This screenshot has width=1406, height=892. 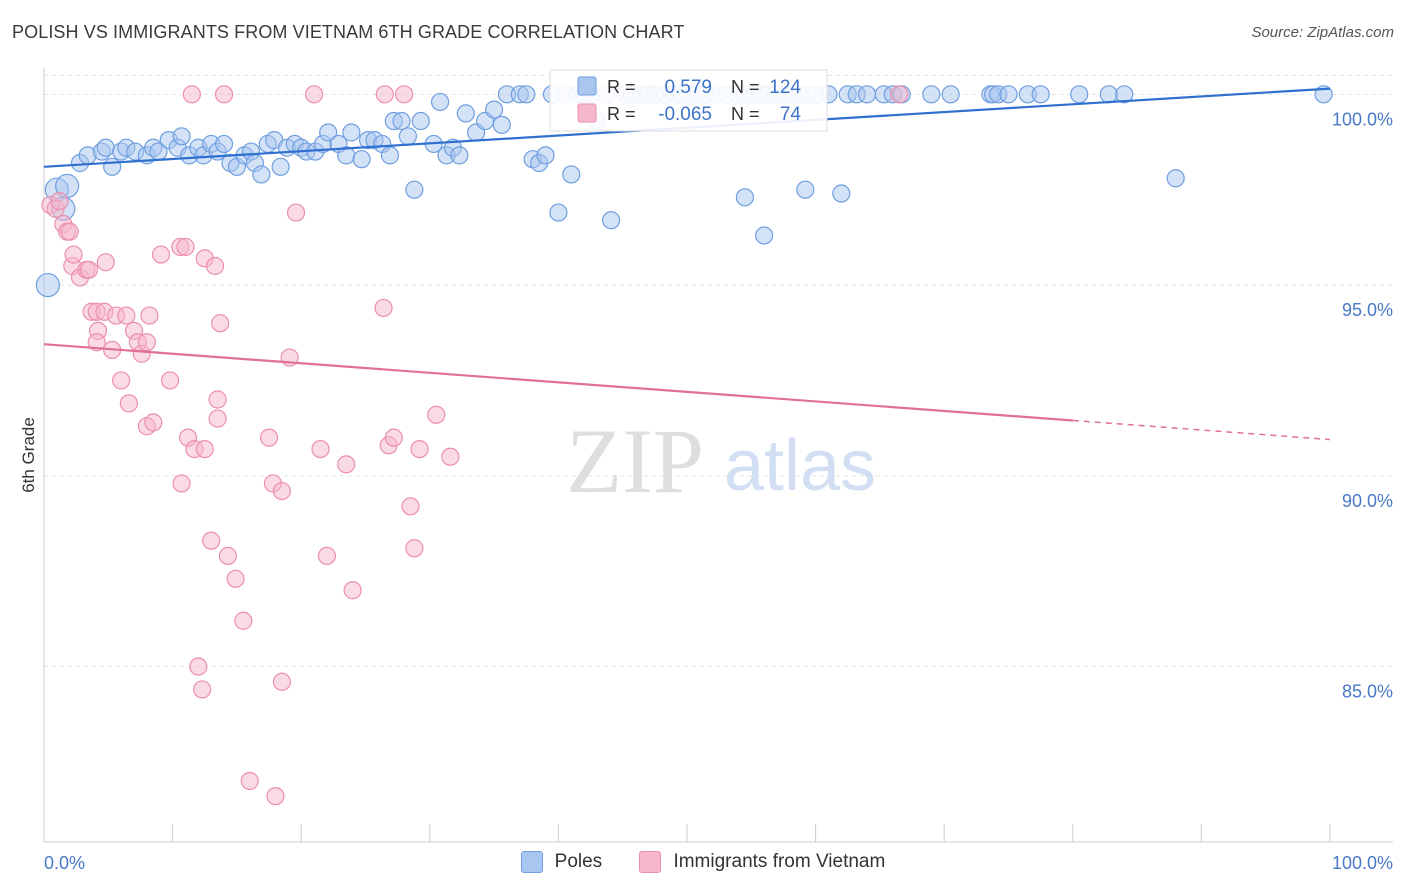 I want to click on stats-r-label-poles: R =, so click(x=621, y=87).